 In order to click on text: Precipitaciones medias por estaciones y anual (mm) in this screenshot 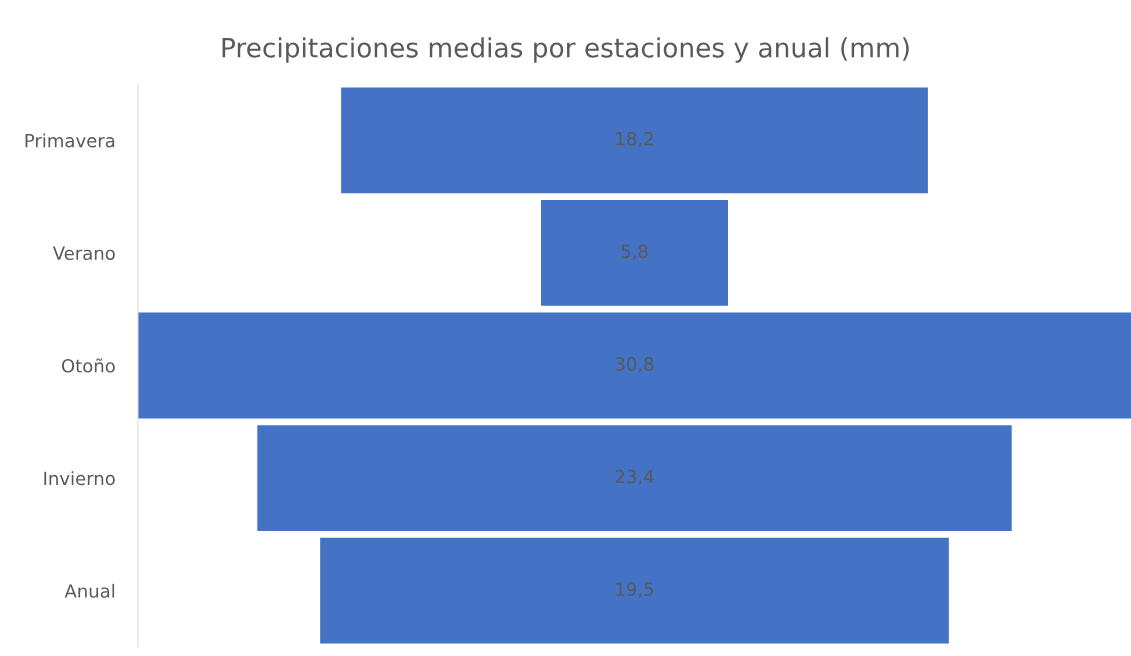, I will do `click(565, 50)`.